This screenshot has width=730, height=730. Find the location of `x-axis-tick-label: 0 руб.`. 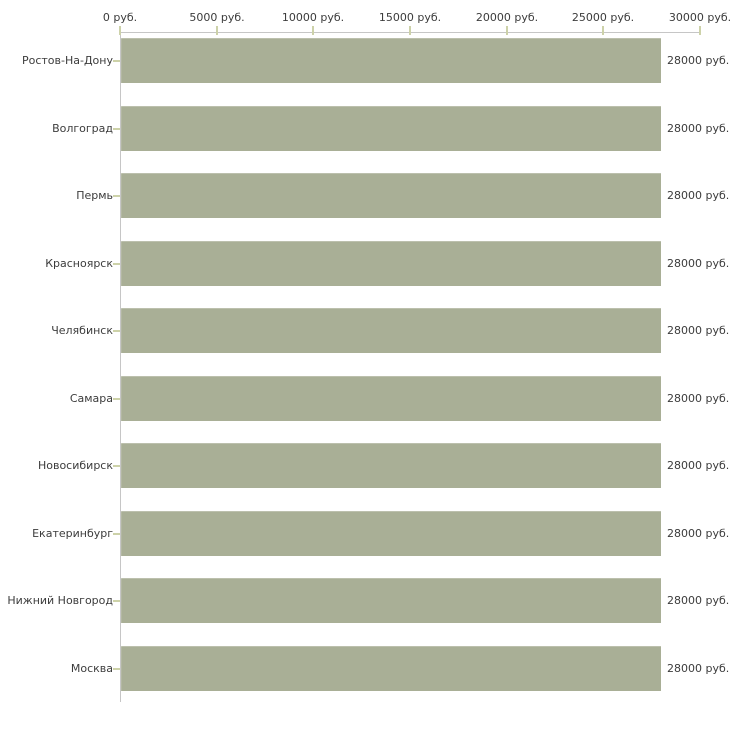

x-axis-tick-label: 0 руб. is located at coordinates (120, 17).